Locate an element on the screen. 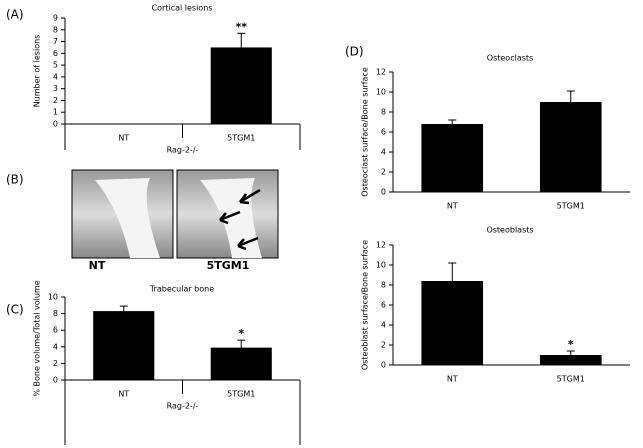  y-tick-label: 9 is located at coordinates (55, 18).